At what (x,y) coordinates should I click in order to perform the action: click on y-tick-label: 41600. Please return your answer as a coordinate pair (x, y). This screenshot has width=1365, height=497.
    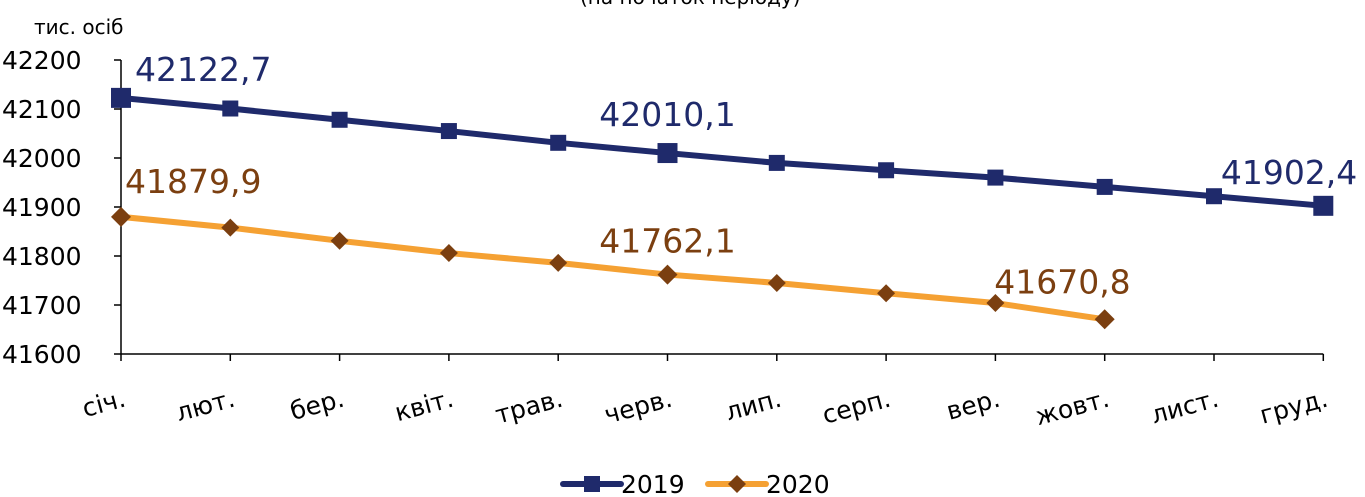
    Looking at the image, I should click on (42, 354).